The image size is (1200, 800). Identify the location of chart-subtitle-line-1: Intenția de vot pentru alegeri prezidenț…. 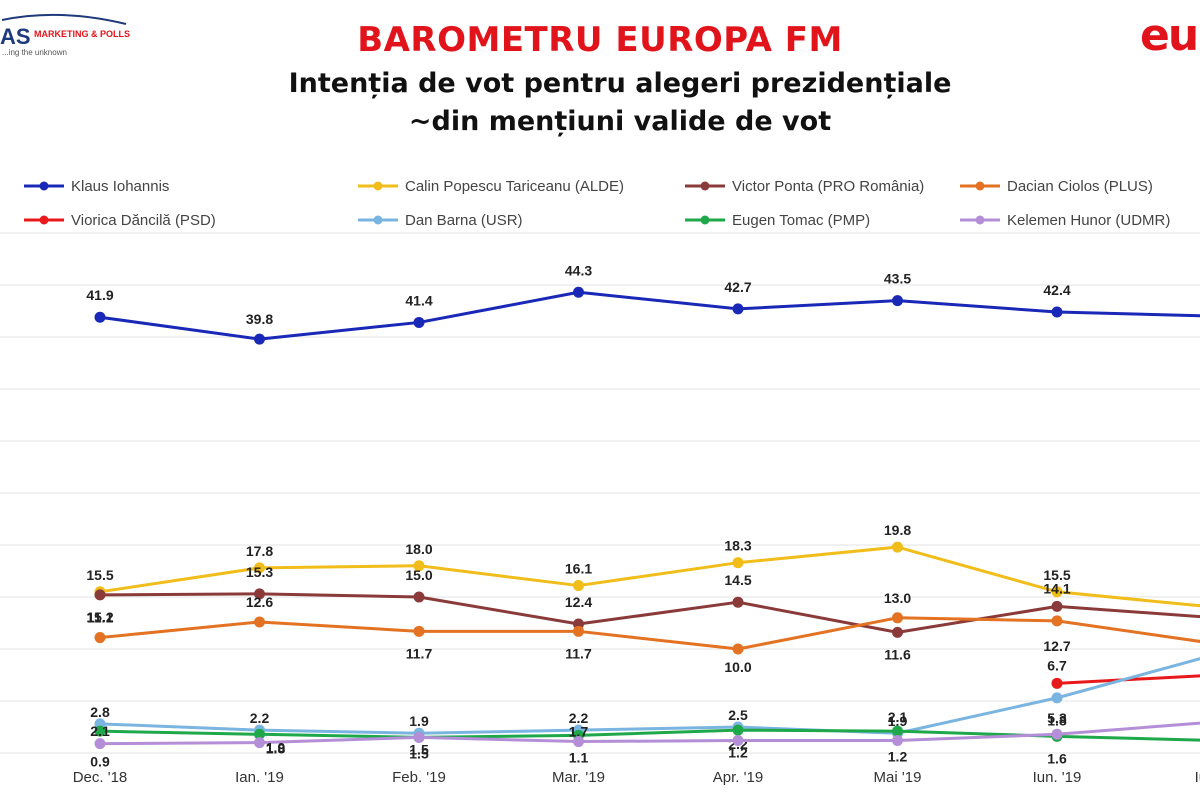
(620, 83).